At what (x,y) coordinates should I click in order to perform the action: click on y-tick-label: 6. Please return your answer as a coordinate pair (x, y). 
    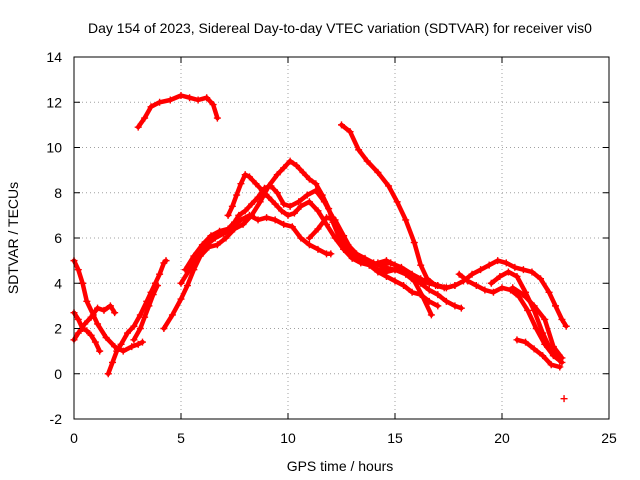
    Looking at the image, I should click on (58, 238).